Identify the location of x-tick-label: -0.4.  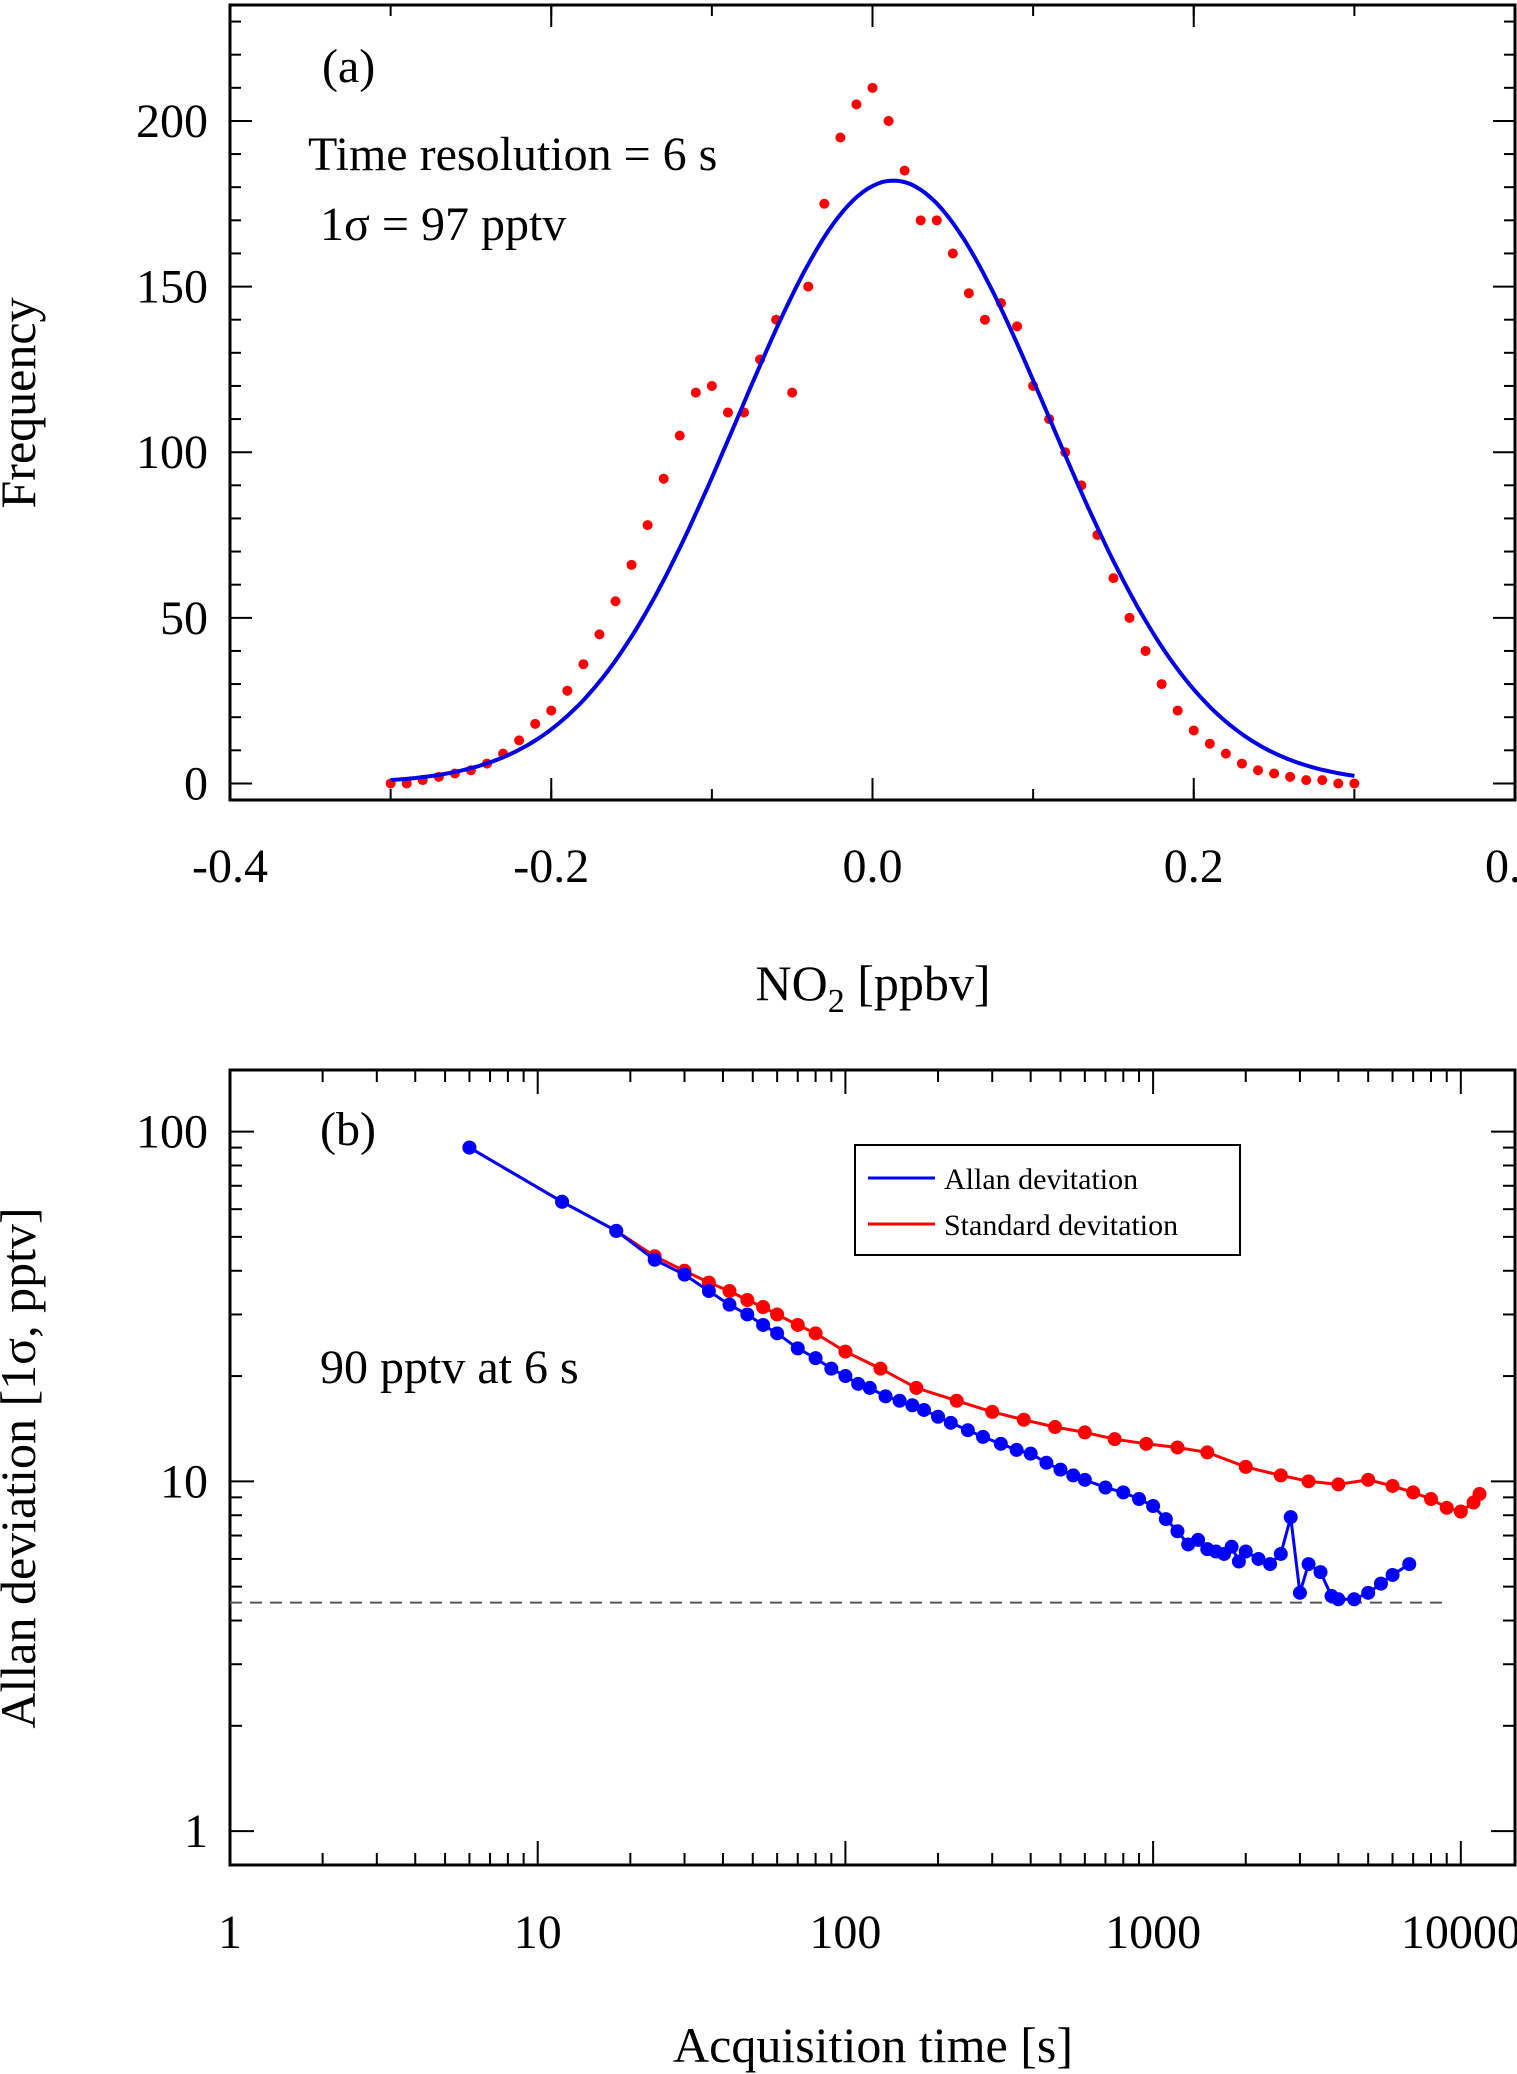
(230, 866).